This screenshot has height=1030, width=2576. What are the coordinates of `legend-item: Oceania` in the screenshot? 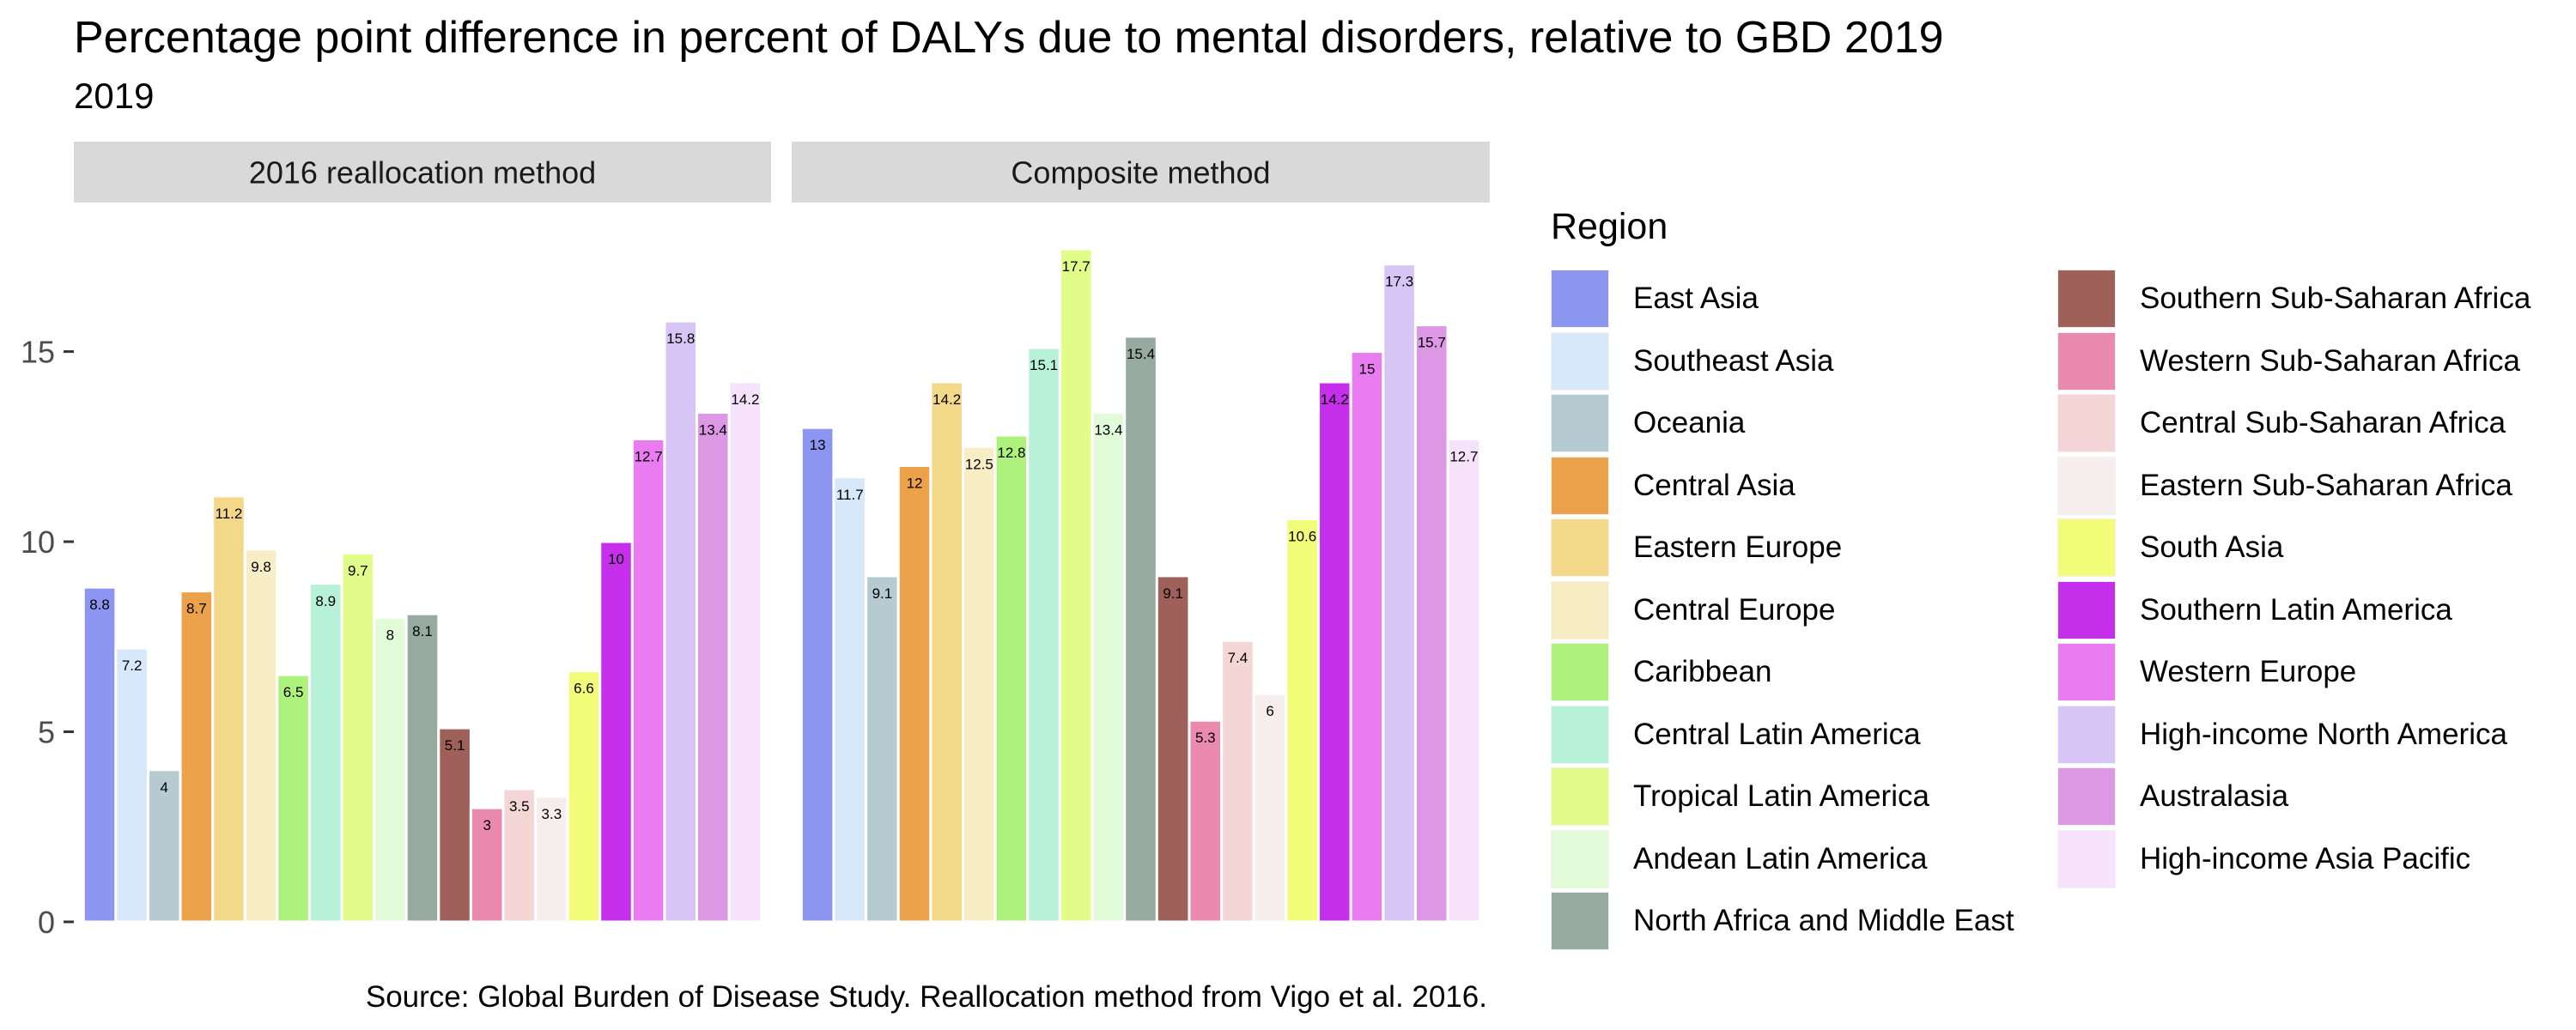 It's located at (1804, 423).